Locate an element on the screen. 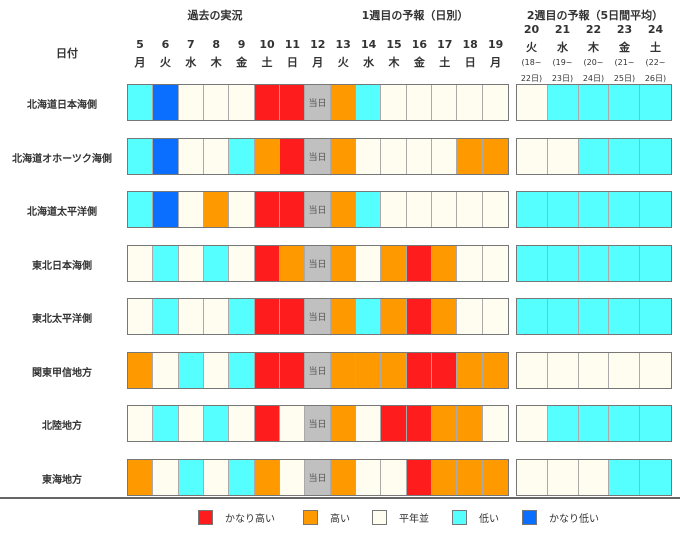  region-label: 東北日本海側 is located at coordinates (62, 266).